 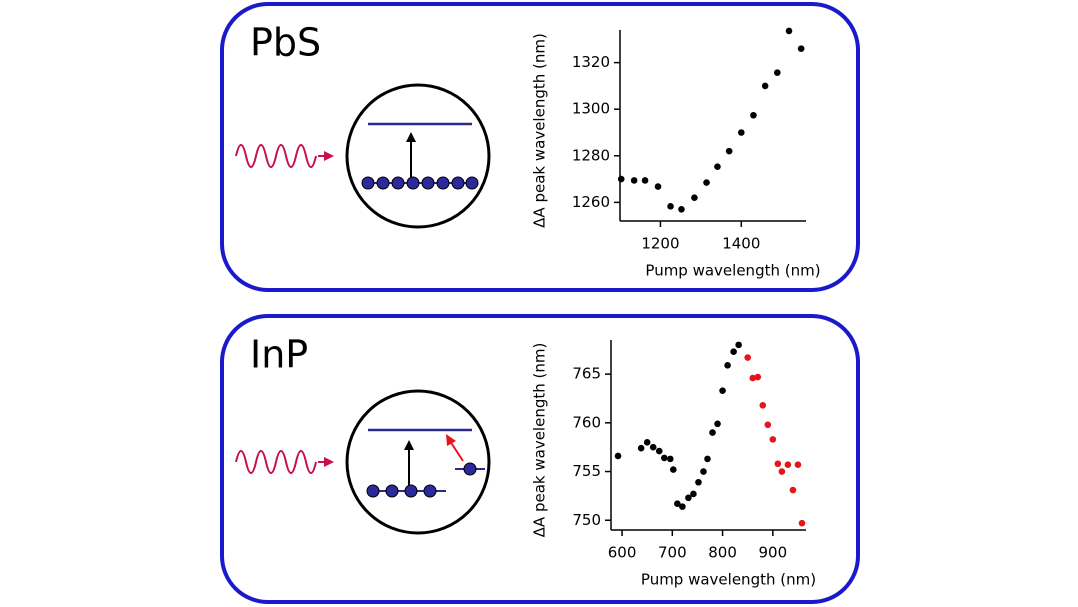 I want to click on y-tick-label: 1300, so click(x=591, y=109).